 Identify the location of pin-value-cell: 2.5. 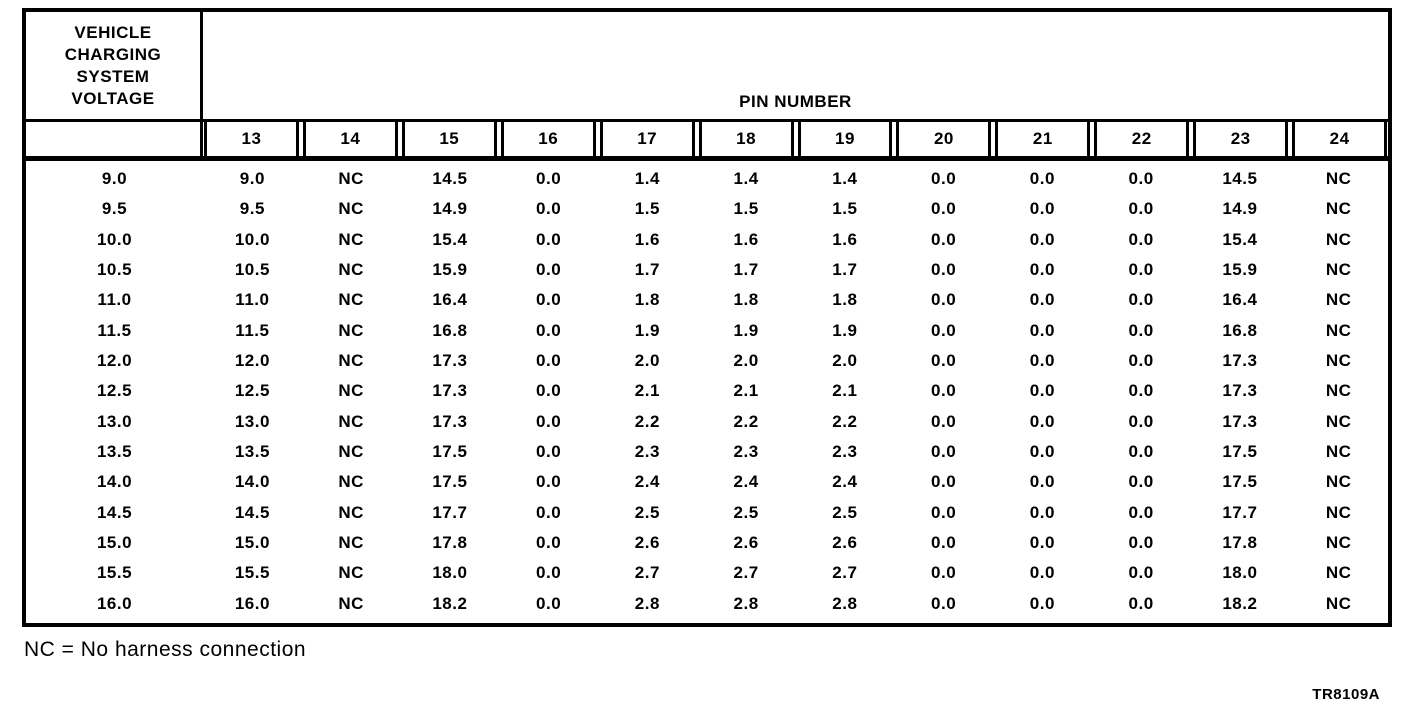
(746, 512).